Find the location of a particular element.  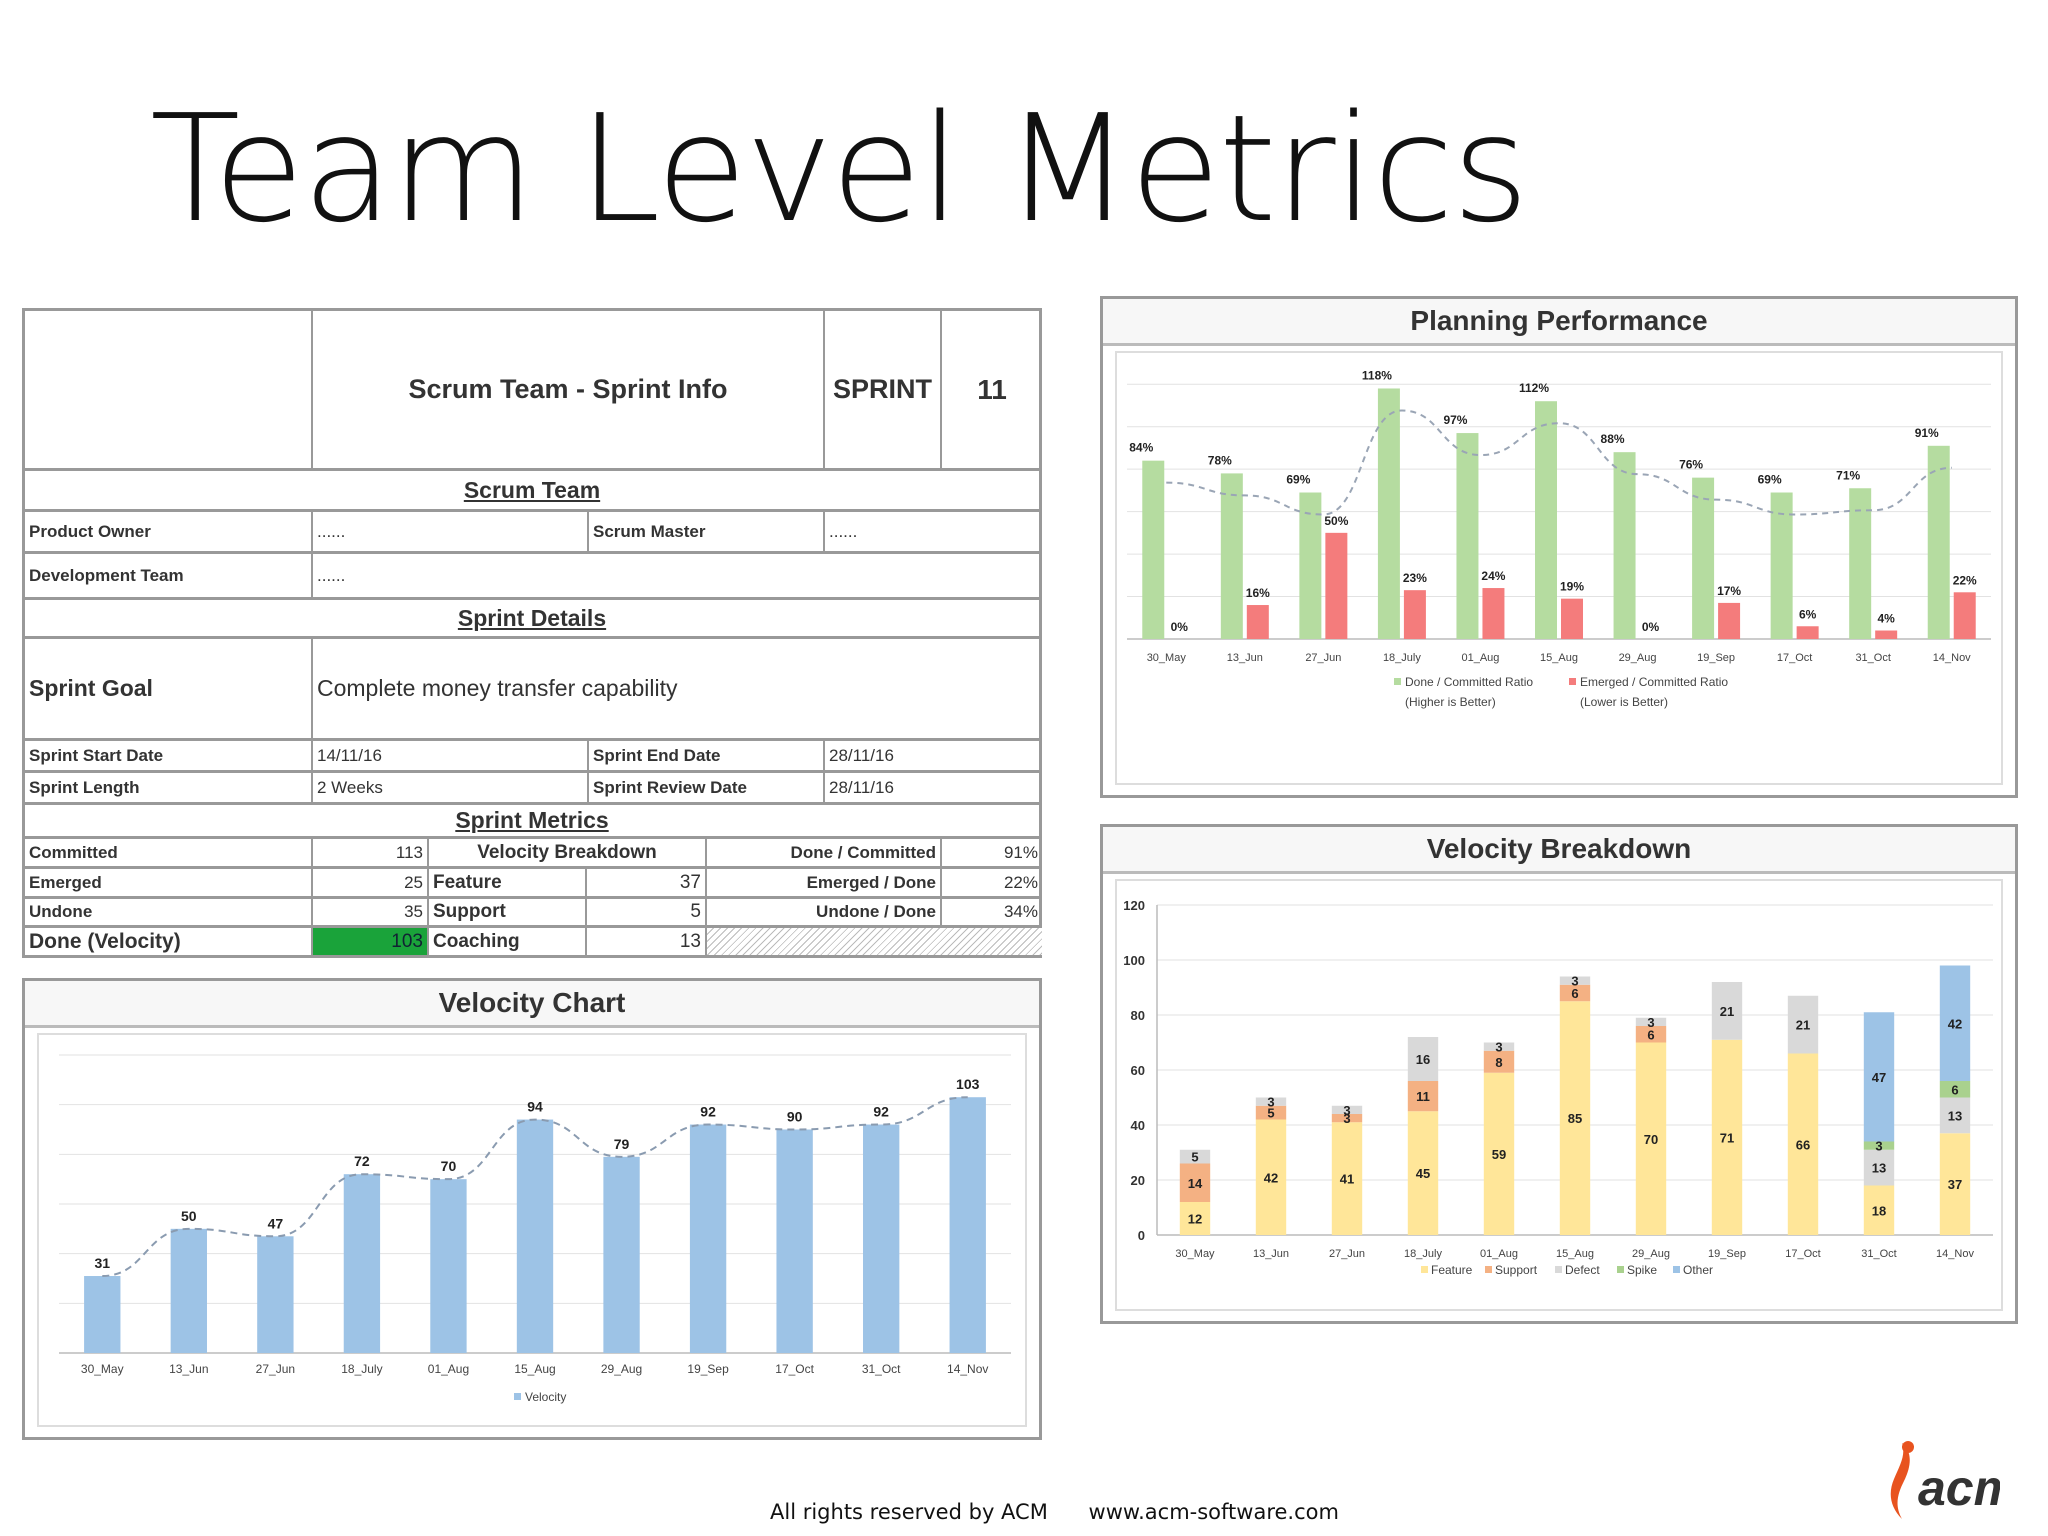

footer-website: www.acm-software.com is located at coordinates (1213, 1512).